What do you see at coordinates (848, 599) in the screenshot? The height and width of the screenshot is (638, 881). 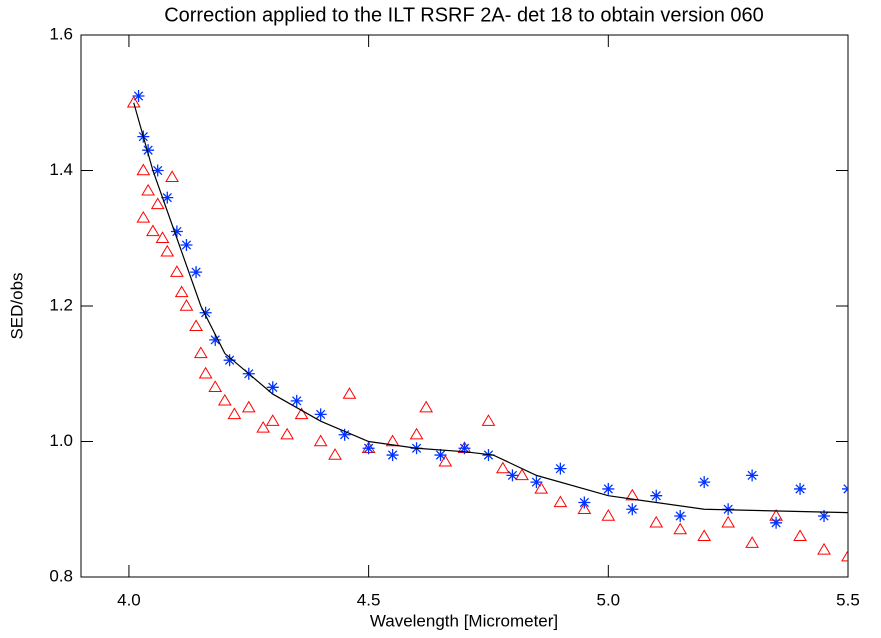 I see `x-tick-label: 5.5` at bounding box center [848, 599].